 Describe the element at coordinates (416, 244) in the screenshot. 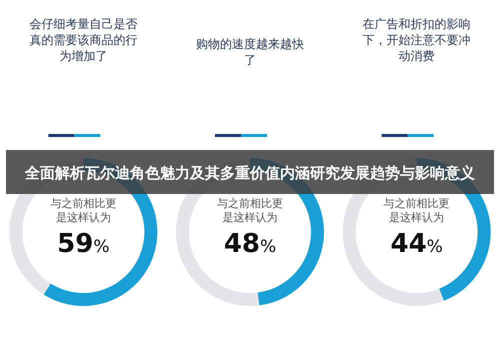

I see `text: 44%` at that location.